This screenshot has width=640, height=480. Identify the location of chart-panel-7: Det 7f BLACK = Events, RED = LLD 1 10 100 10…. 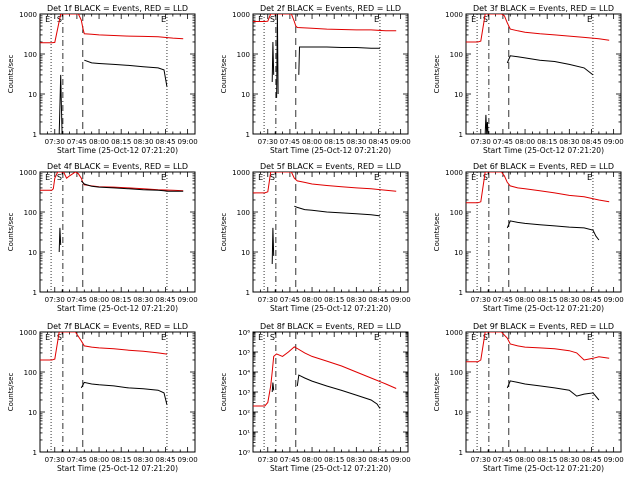
(102, 397).